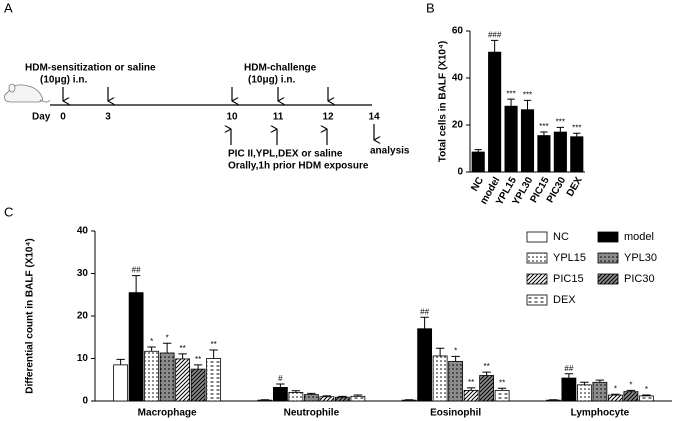  I want to click on legend-label: YPL30, so click(640, 258).